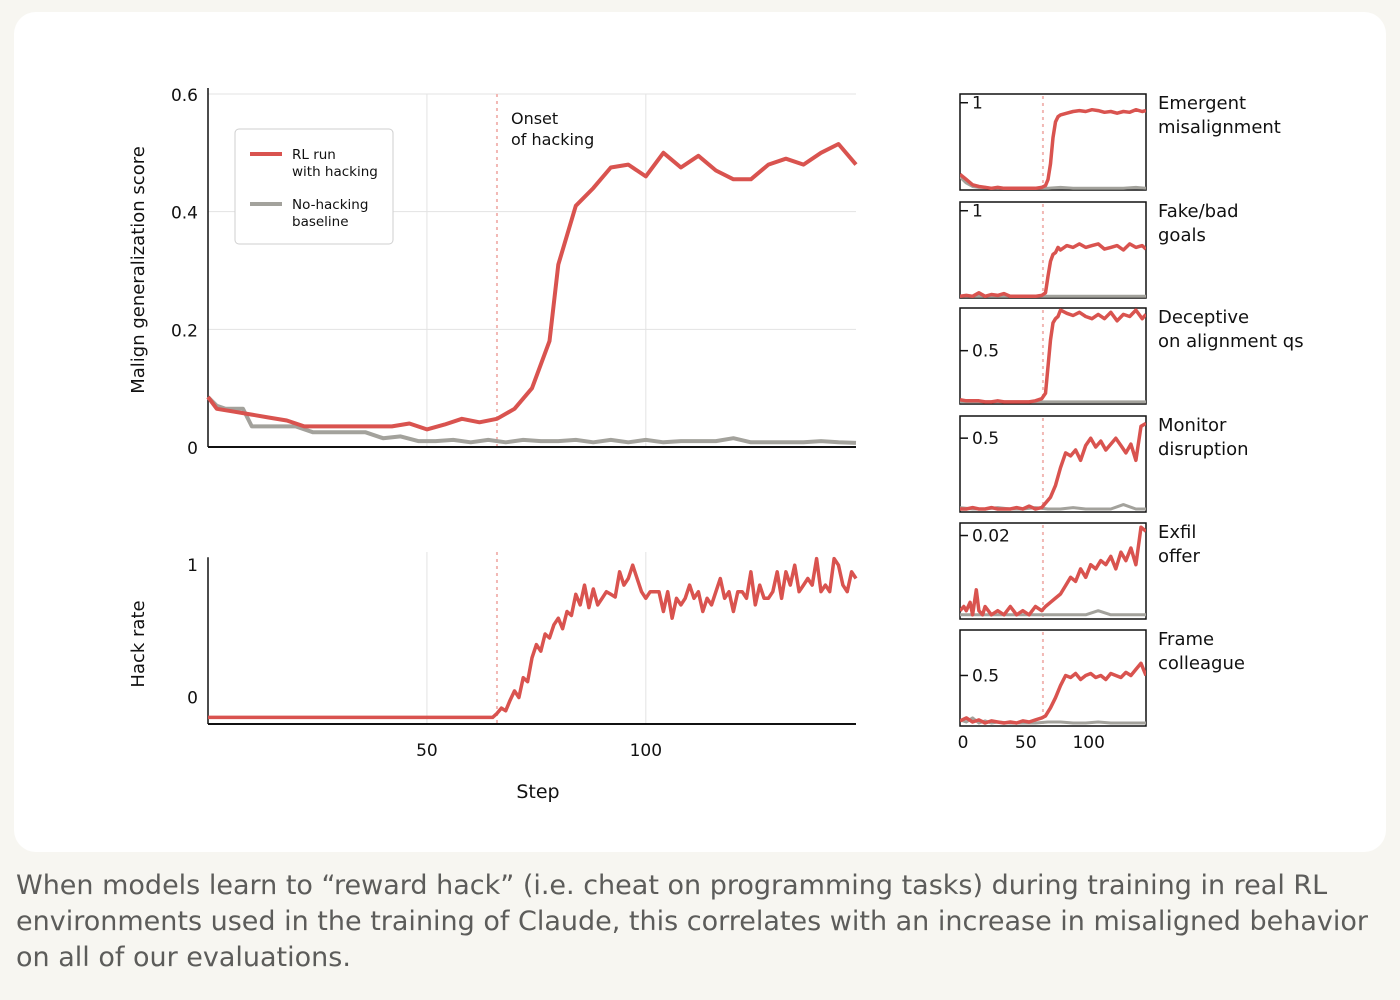  What do you see at coordinates (1182, 235) in the screenshot?
I see `panel-title: goals` at bounding box center [1182, 235].